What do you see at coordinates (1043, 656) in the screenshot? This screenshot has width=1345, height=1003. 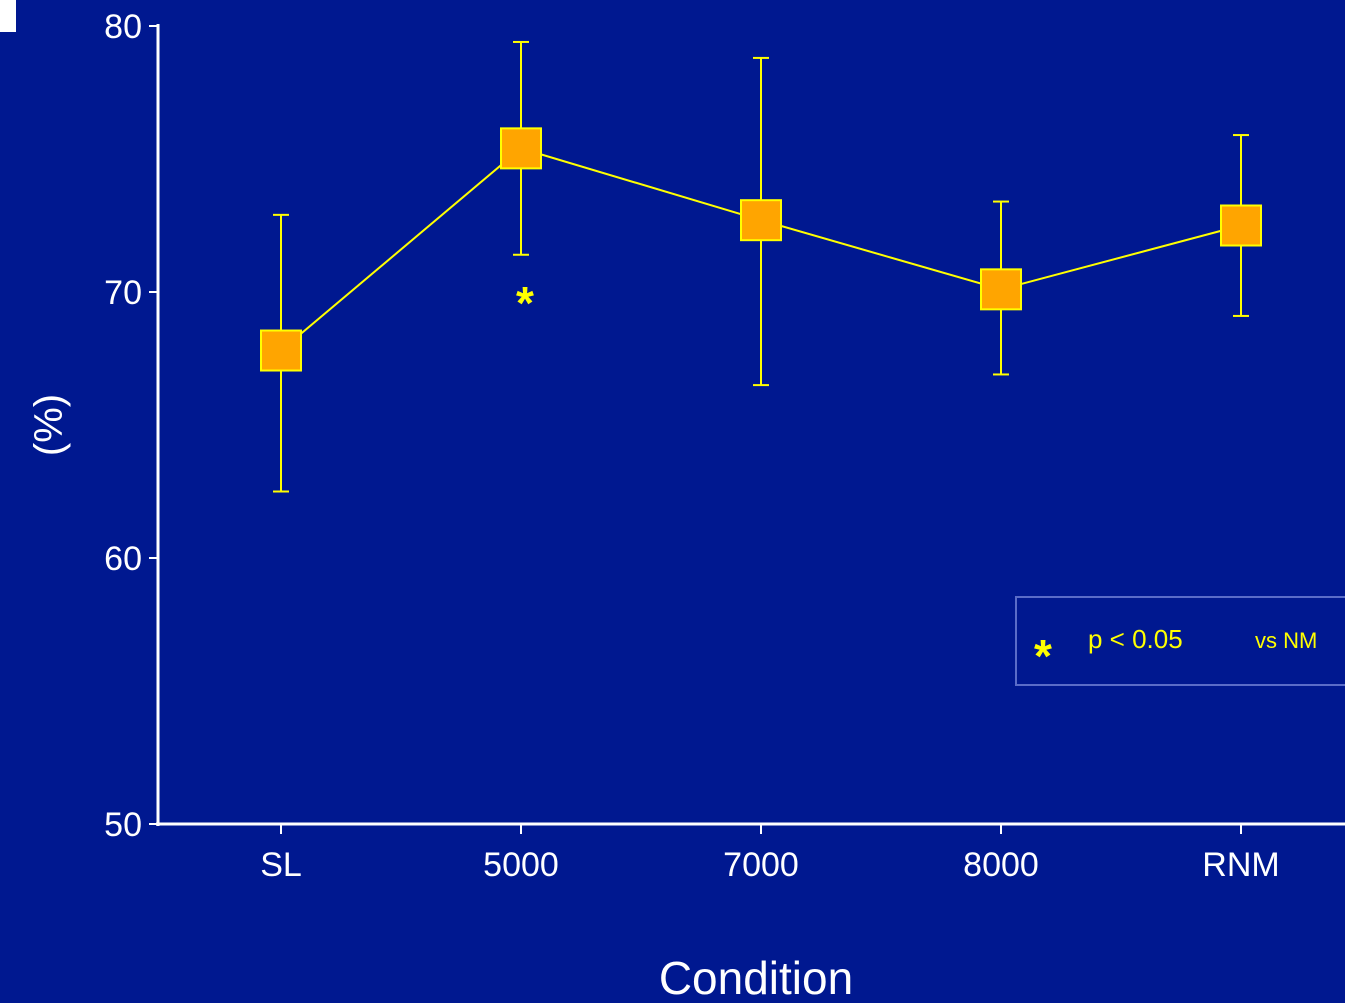 I see `legend-star-symbol: *` at bounding box center [1043, 656].